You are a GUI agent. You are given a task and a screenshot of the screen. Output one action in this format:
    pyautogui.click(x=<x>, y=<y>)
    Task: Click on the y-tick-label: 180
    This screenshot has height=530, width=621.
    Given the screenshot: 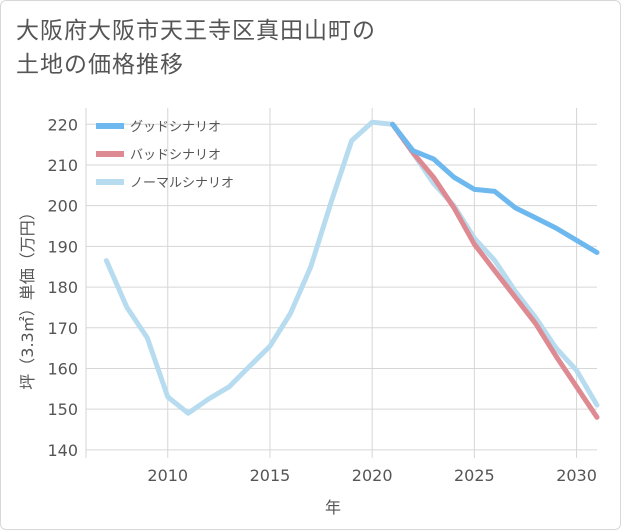 What is the action you would take?
    pyautogui.click(x=62, y=287)
    